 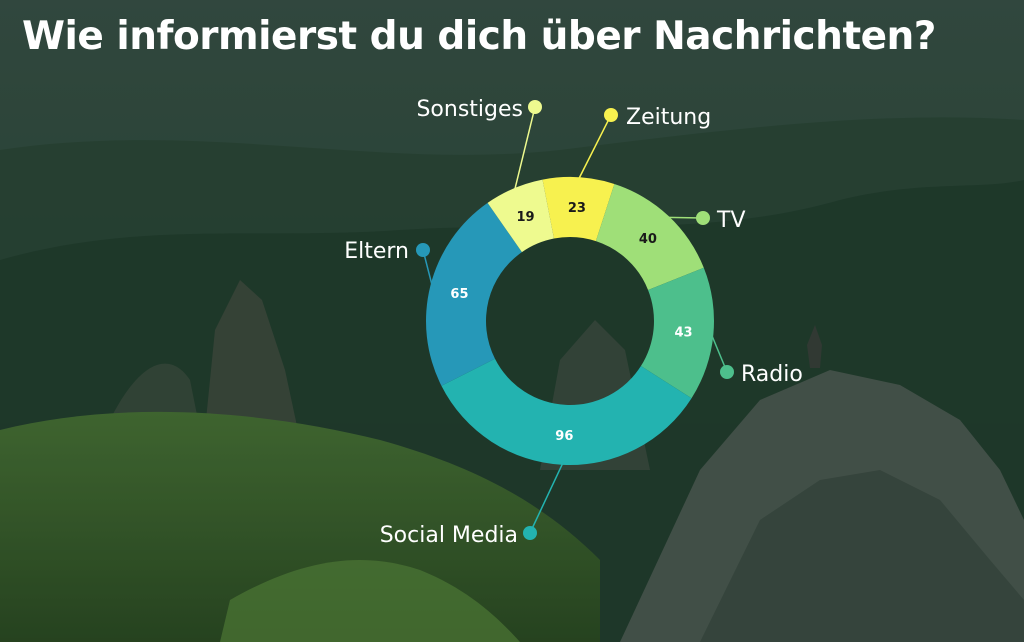 I want to click on category-label-sonstiges: Sonstiges, so click(x=469, y=109).